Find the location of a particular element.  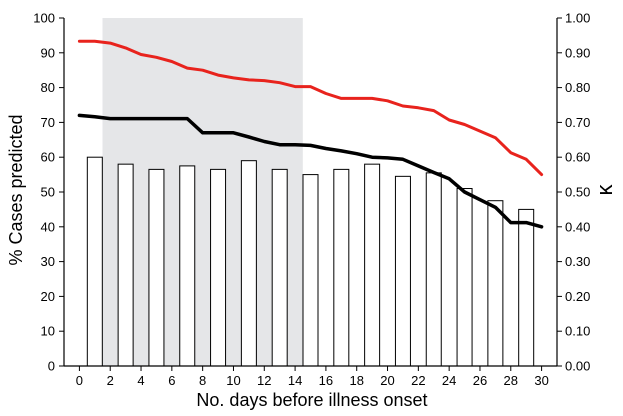

x-tick-label: 14 is located at coordinates (295, 380).